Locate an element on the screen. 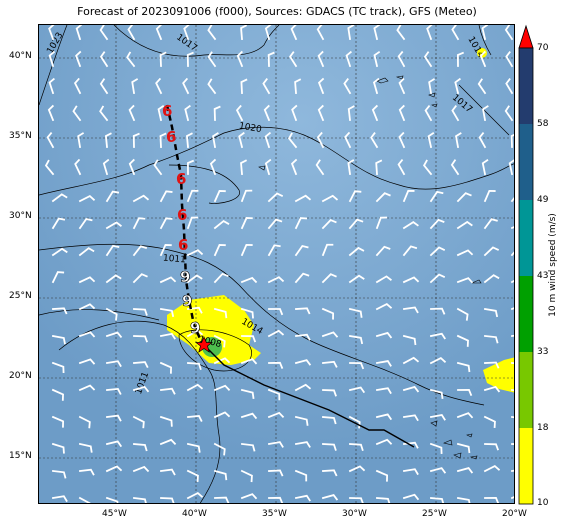 Image resolution: width=575 pixels, height=528 pixels. wind-field-yellow-east is located at coordinates (498, 375).